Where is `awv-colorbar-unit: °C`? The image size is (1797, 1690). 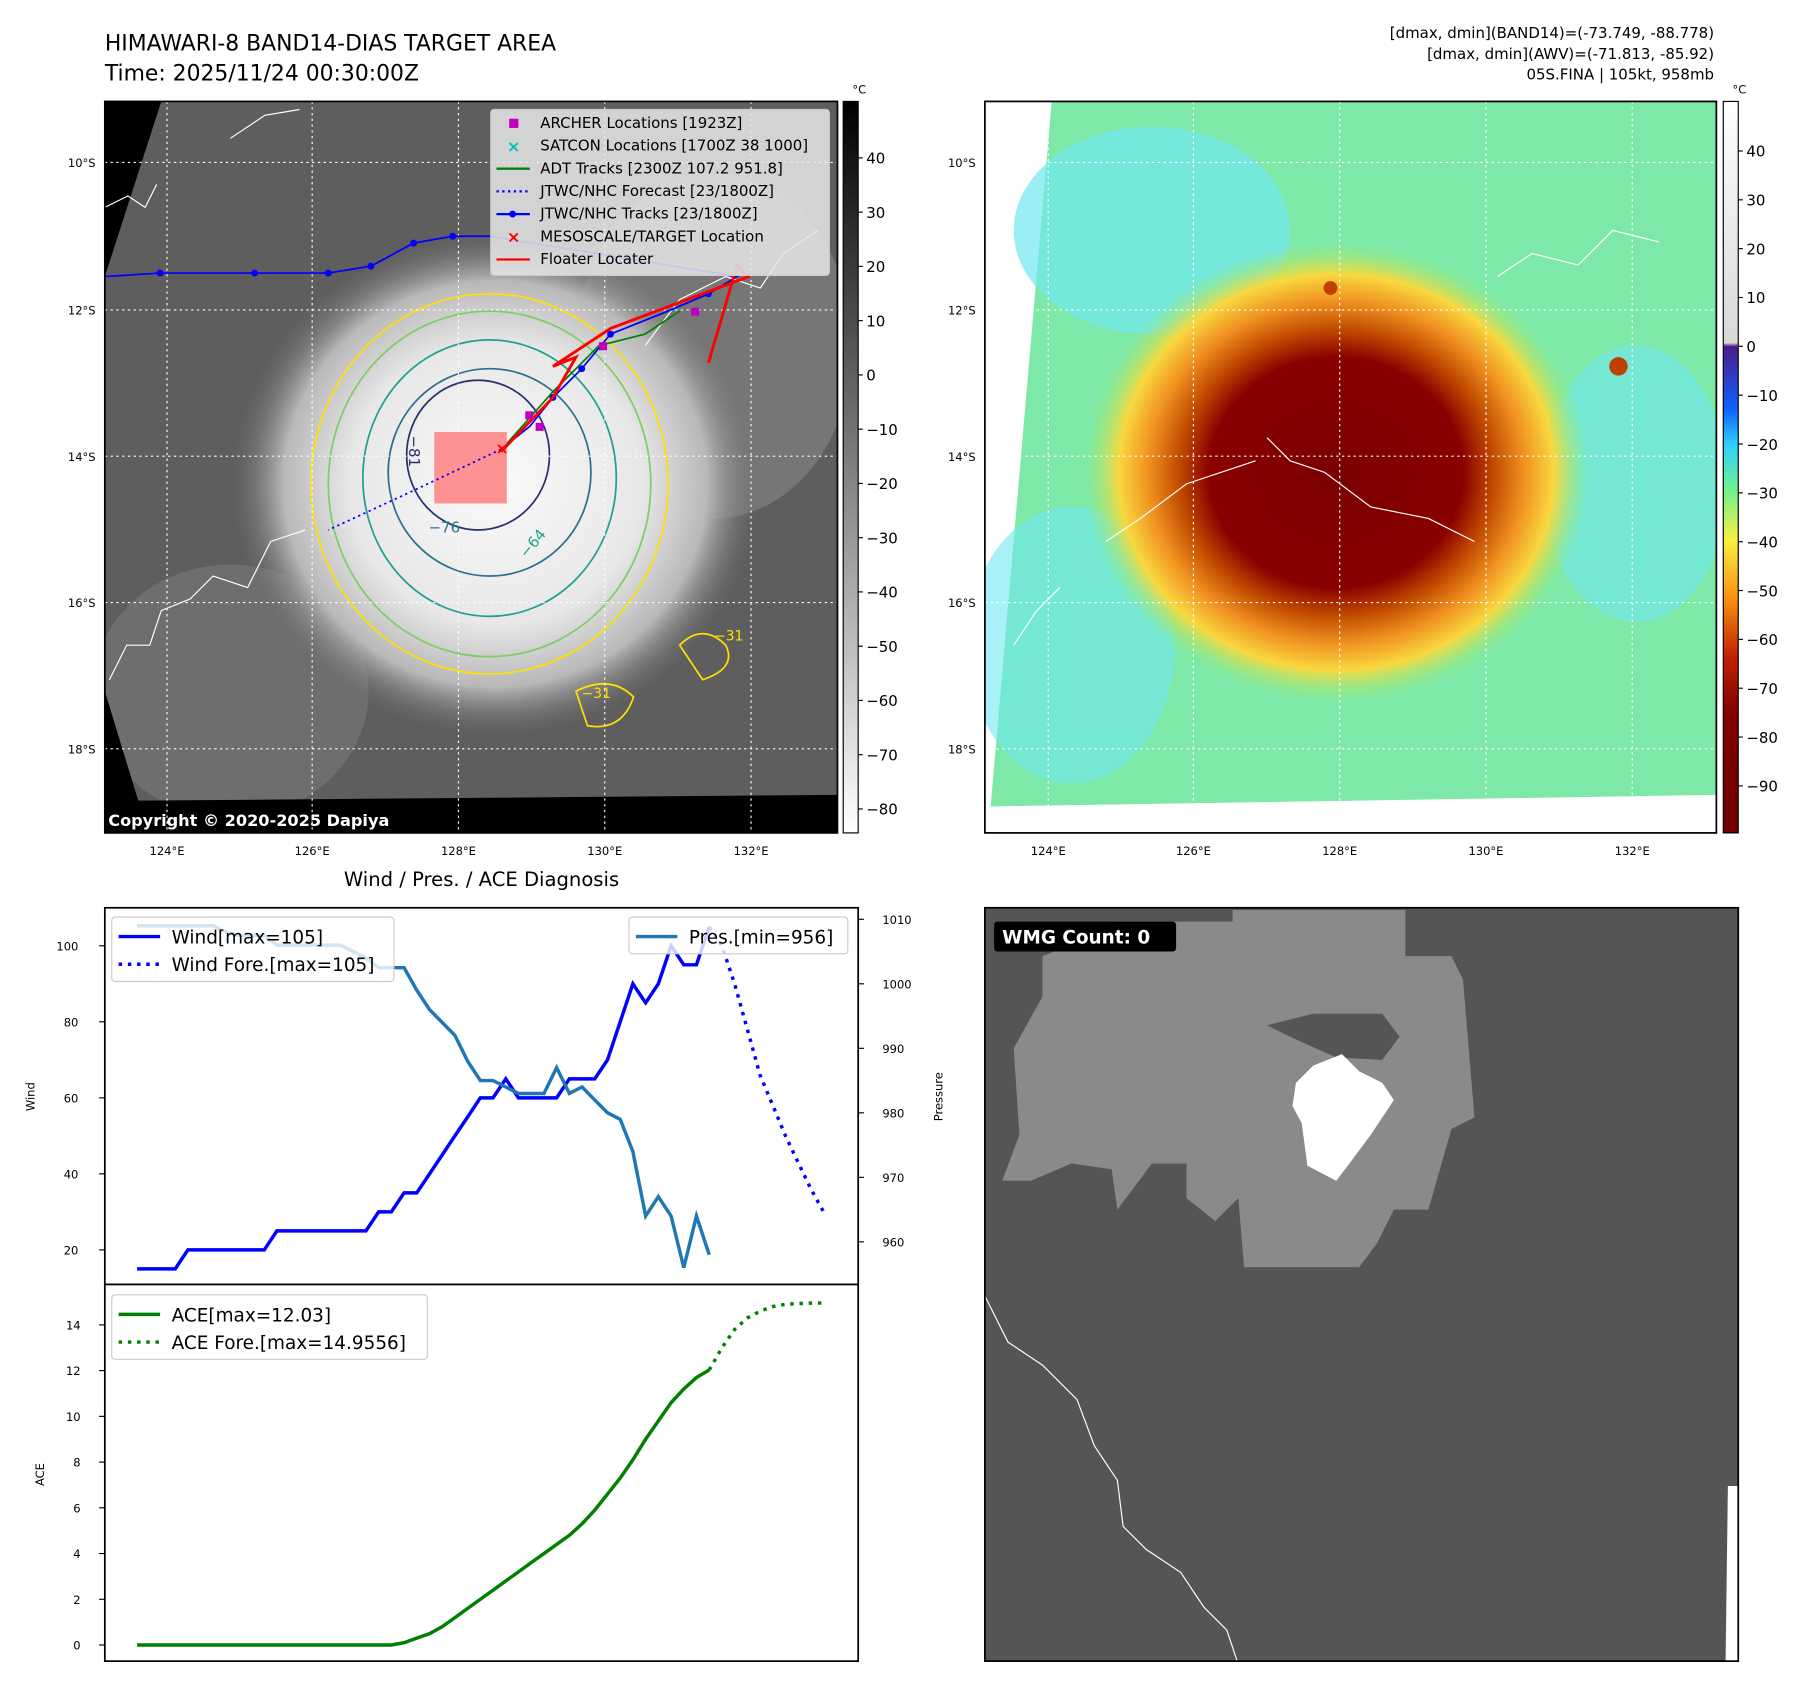 awv-colorbar-unit: °C is located at coordinates (1739, 89).